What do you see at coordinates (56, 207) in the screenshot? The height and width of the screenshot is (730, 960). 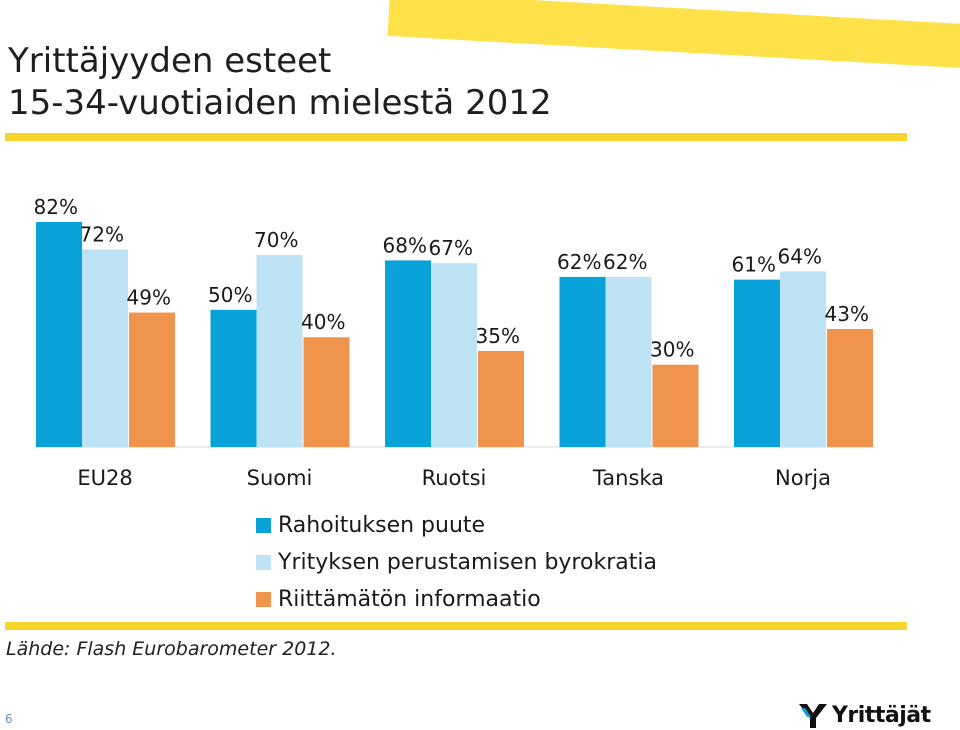 I see `data-label-eu28-series-1: 82%` at bounding box center [56, 207].